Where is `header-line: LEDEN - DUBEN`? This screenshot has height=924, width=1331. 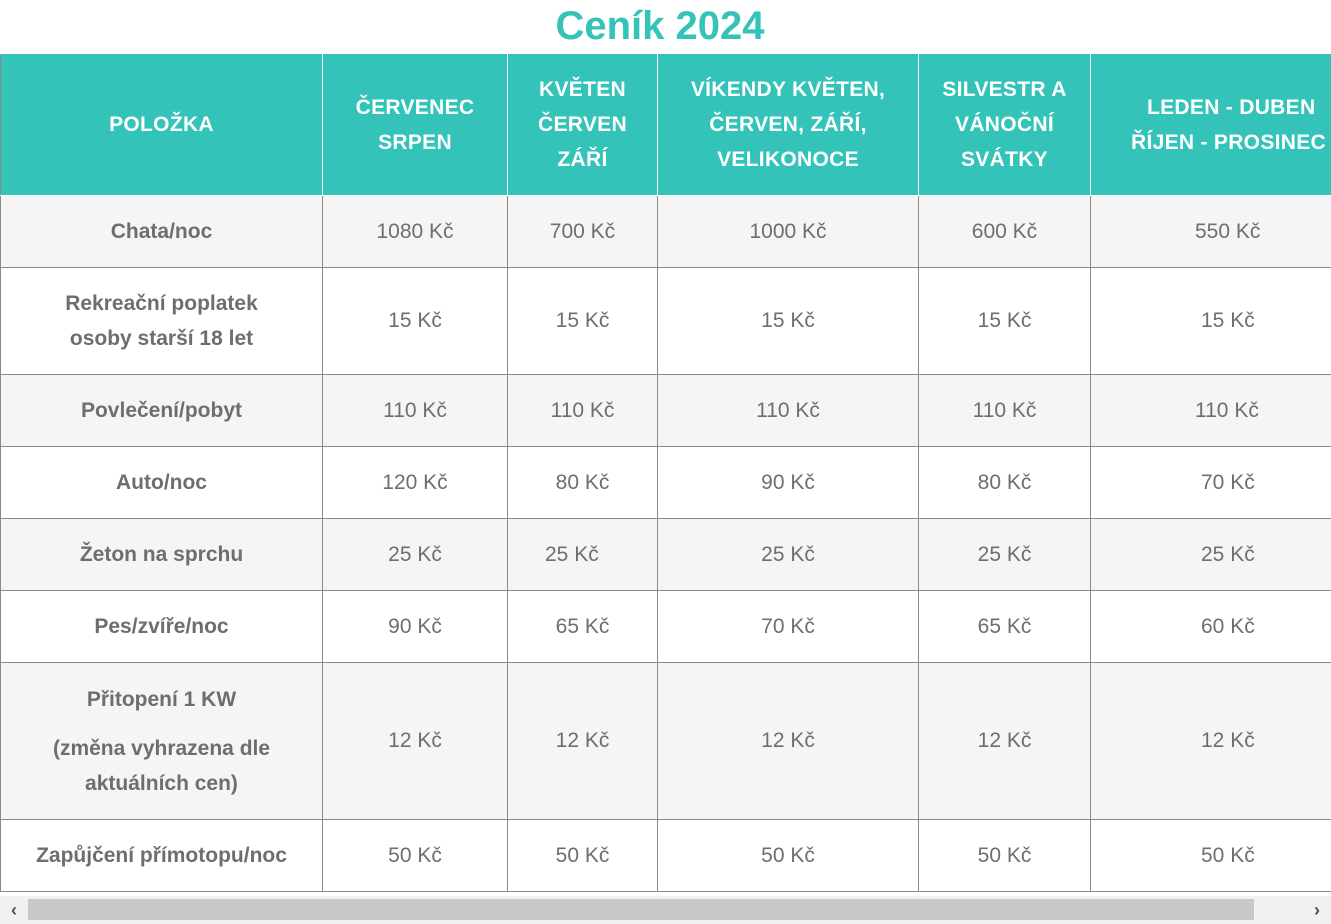 header-line: LEDEN - DUBEN is located at coordinates (1231, 107).